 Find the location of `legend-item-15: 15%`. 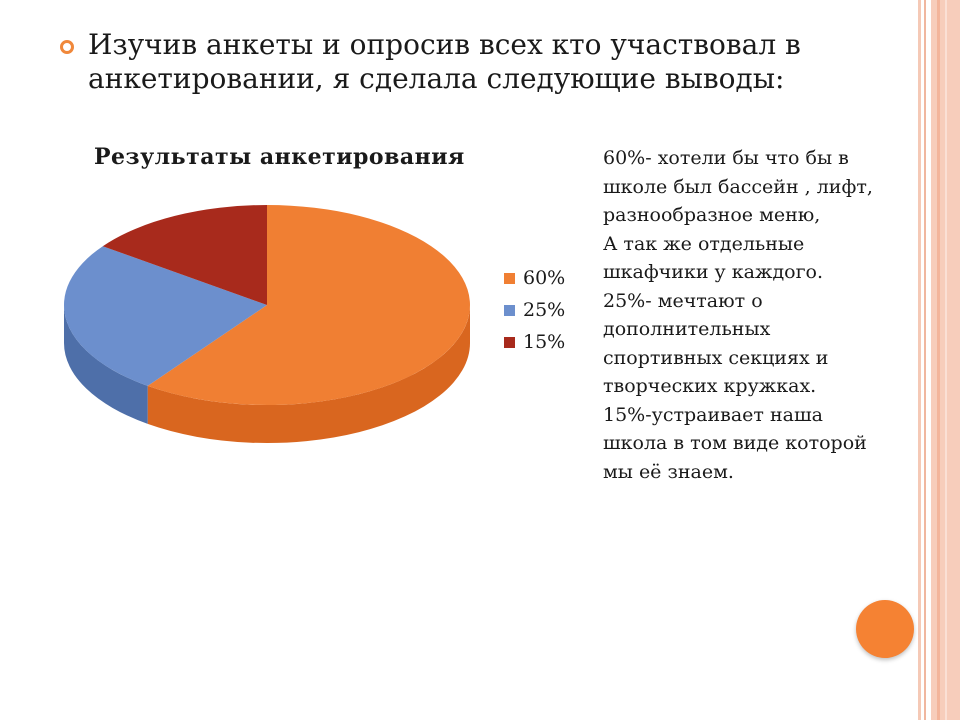

legend-item-15: 15% is located at coordinates (534, 342).